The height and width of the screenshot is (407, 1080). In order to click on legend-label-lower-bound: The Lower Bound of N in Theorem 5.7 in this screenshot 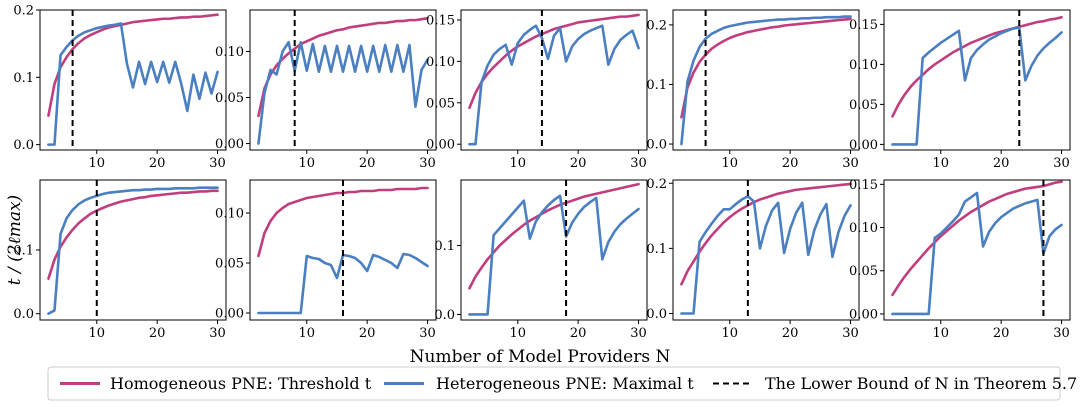, I will do `click(921, 383)`.